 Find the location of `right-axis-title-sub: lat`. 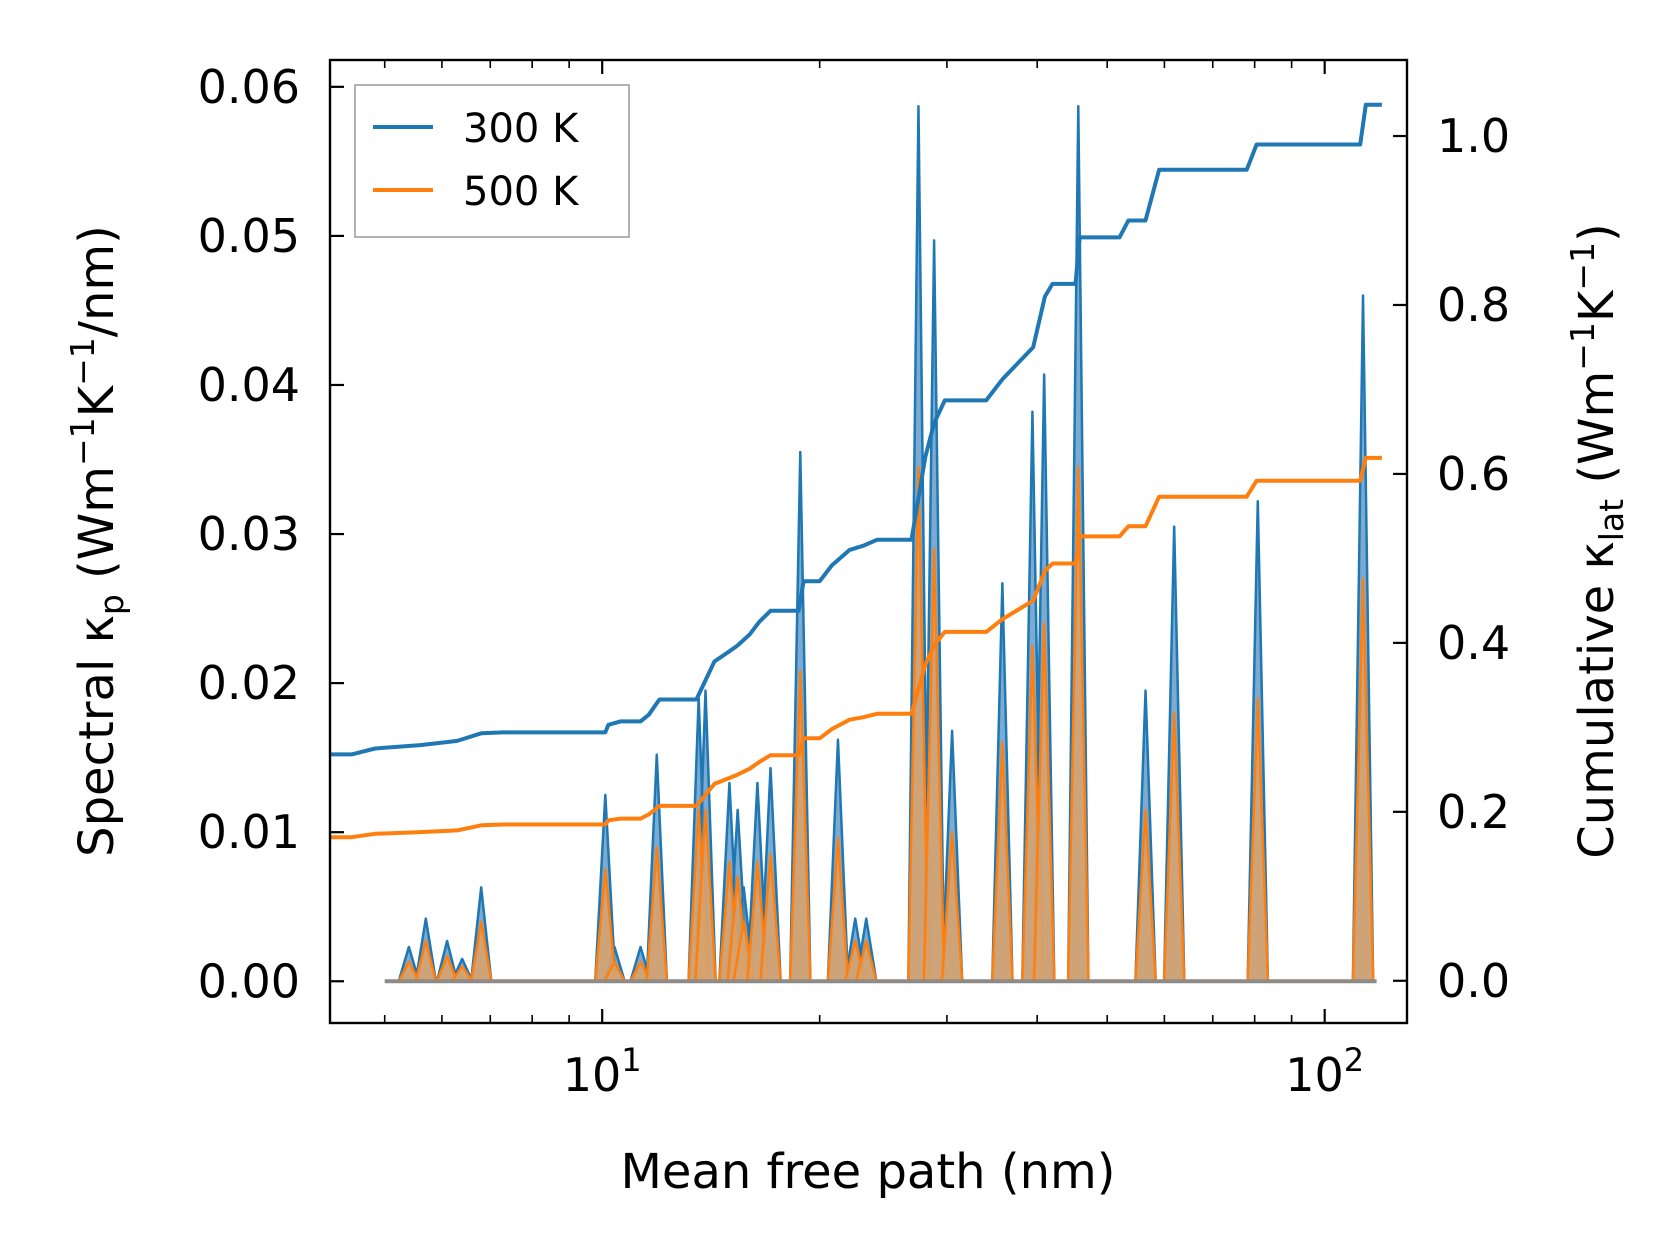

right-axis-title-sub: lat is located at coordinates (1611, 520).